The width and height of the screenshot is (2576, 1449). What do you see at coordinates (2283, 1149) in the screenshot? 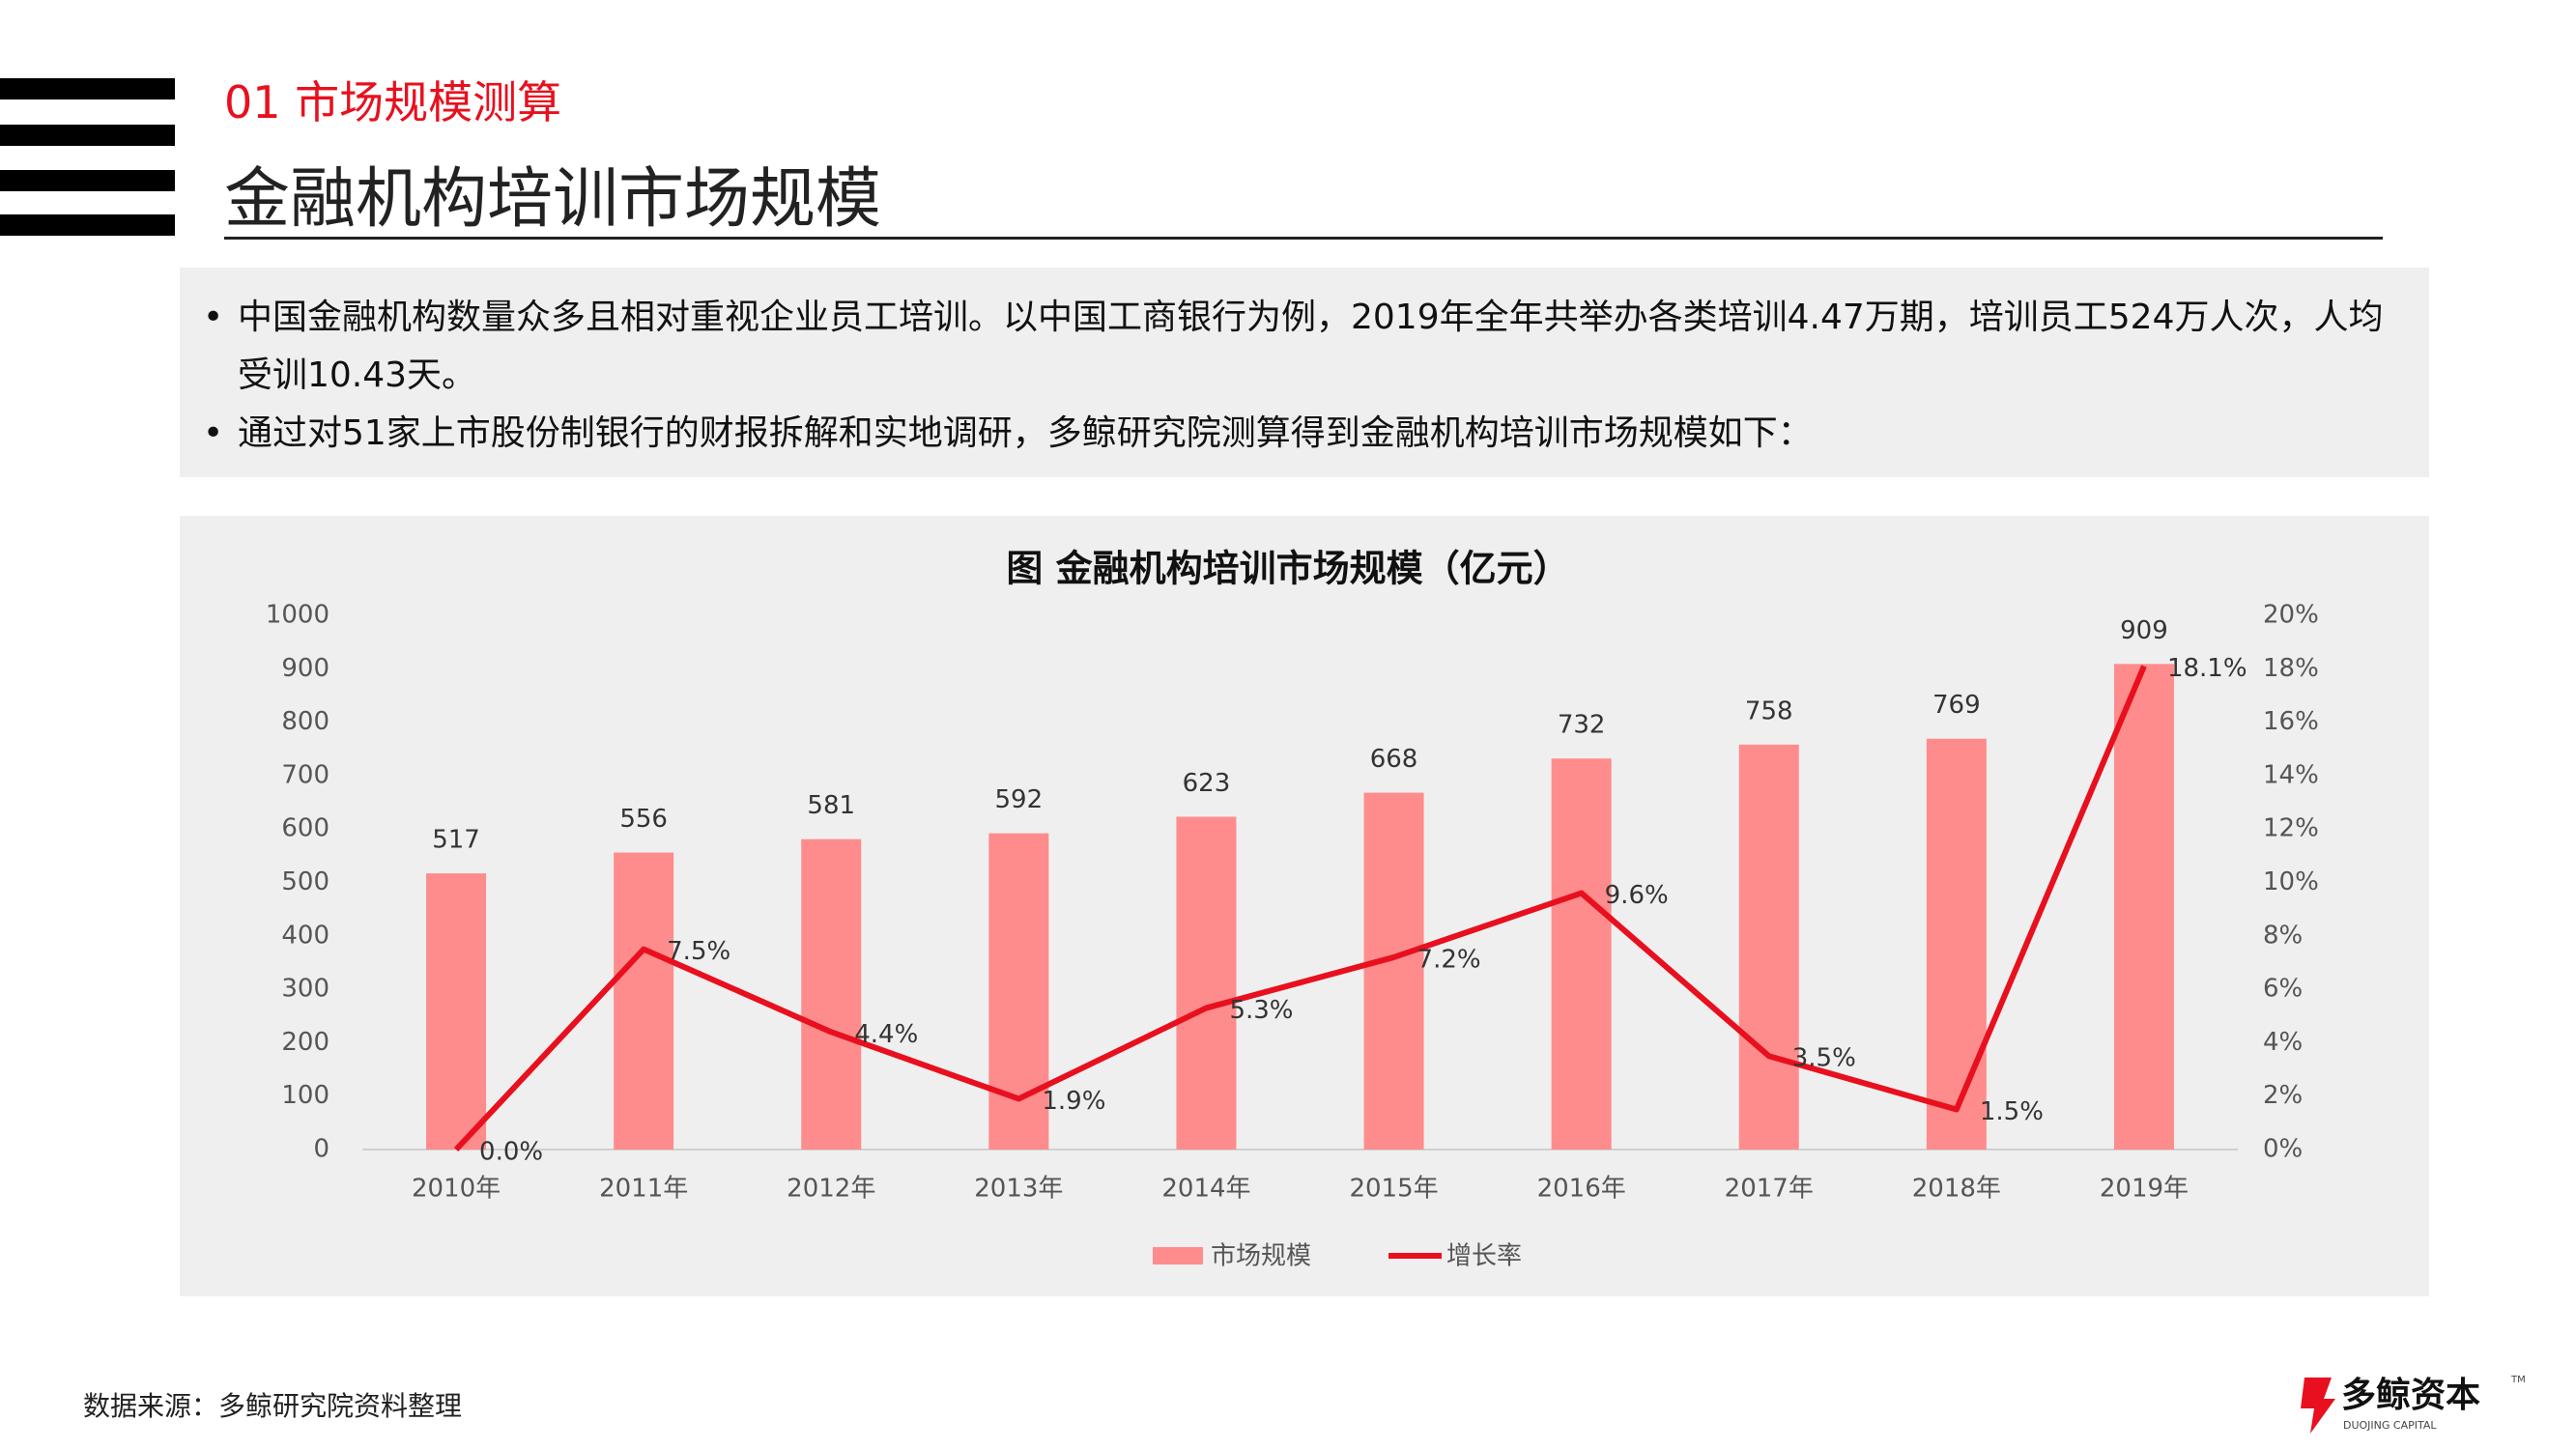
I see `y2-tick-label: 0%` at bounding box center [2283, 1149].